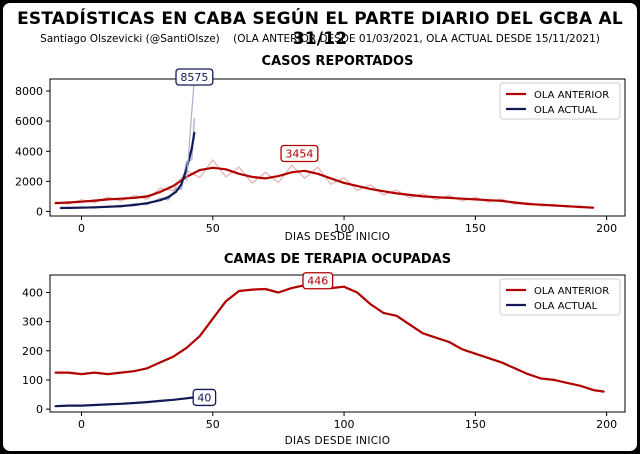 The image size is (640, 454). I want to click on annotation-label: 8575, so click(194, 77).